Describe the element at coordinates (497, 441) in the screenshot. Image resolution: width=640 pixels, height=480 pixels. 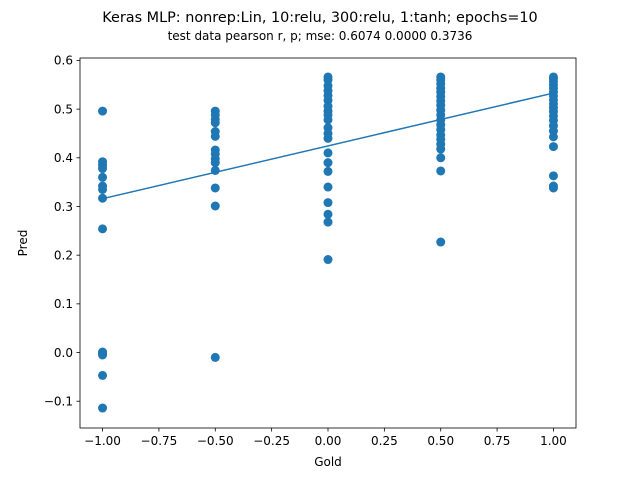
I see `x-tick-label: 0.75` at that location.